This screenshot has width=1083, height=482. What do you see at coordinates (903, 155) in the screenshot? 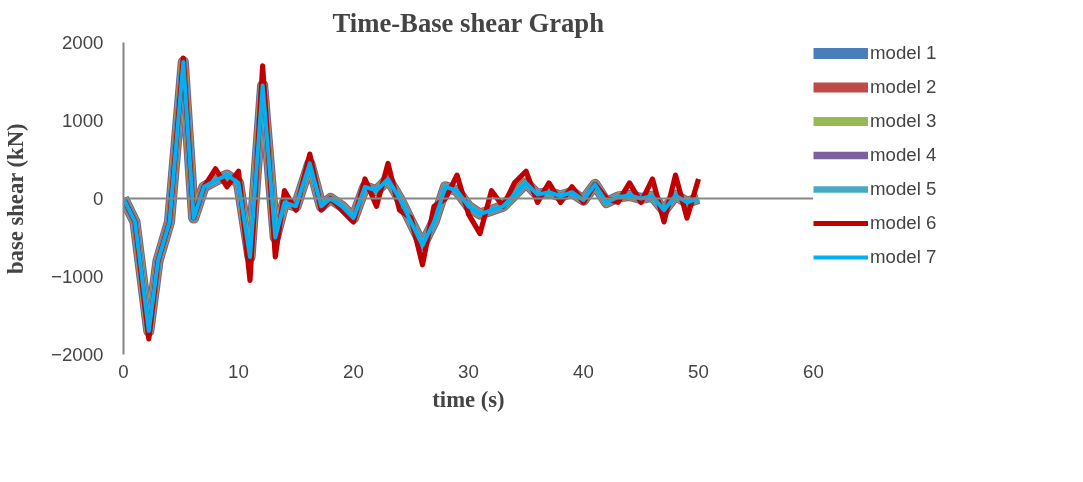
I see `legend-label: model 4` at bounding box center [903, 155].